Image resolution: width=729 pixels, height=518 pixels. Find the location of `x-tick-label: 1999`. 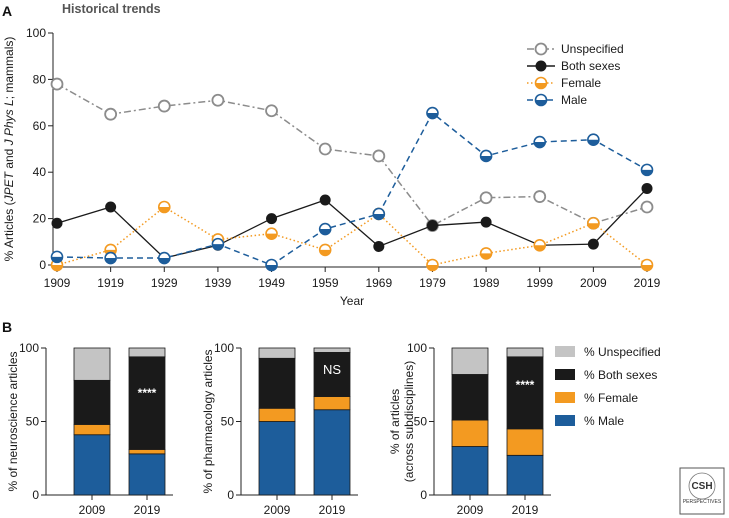

x-tick-label: 1999 is located at coordinates (539, 283).